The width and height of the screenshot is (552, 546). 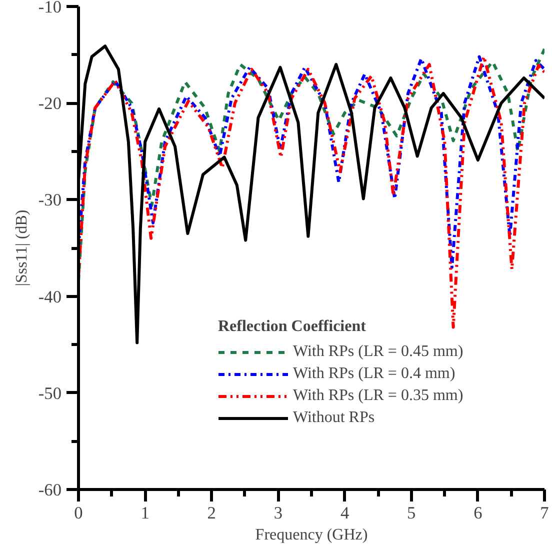 I want to click on x-tick-label: 0, so click(x=78, y=513).